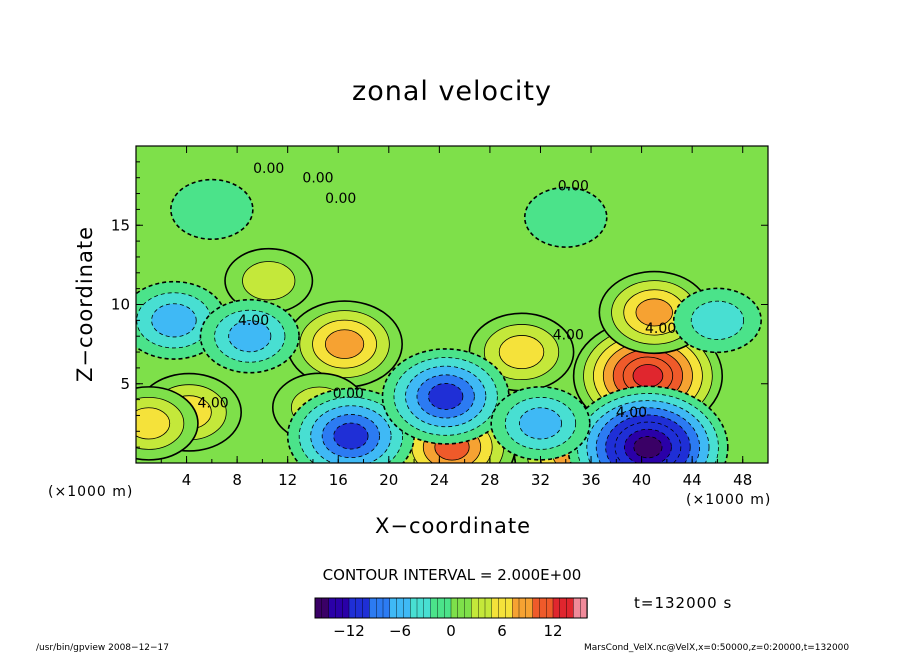  I want to click on colorbar-tick-label: −6, so click(400, 631).